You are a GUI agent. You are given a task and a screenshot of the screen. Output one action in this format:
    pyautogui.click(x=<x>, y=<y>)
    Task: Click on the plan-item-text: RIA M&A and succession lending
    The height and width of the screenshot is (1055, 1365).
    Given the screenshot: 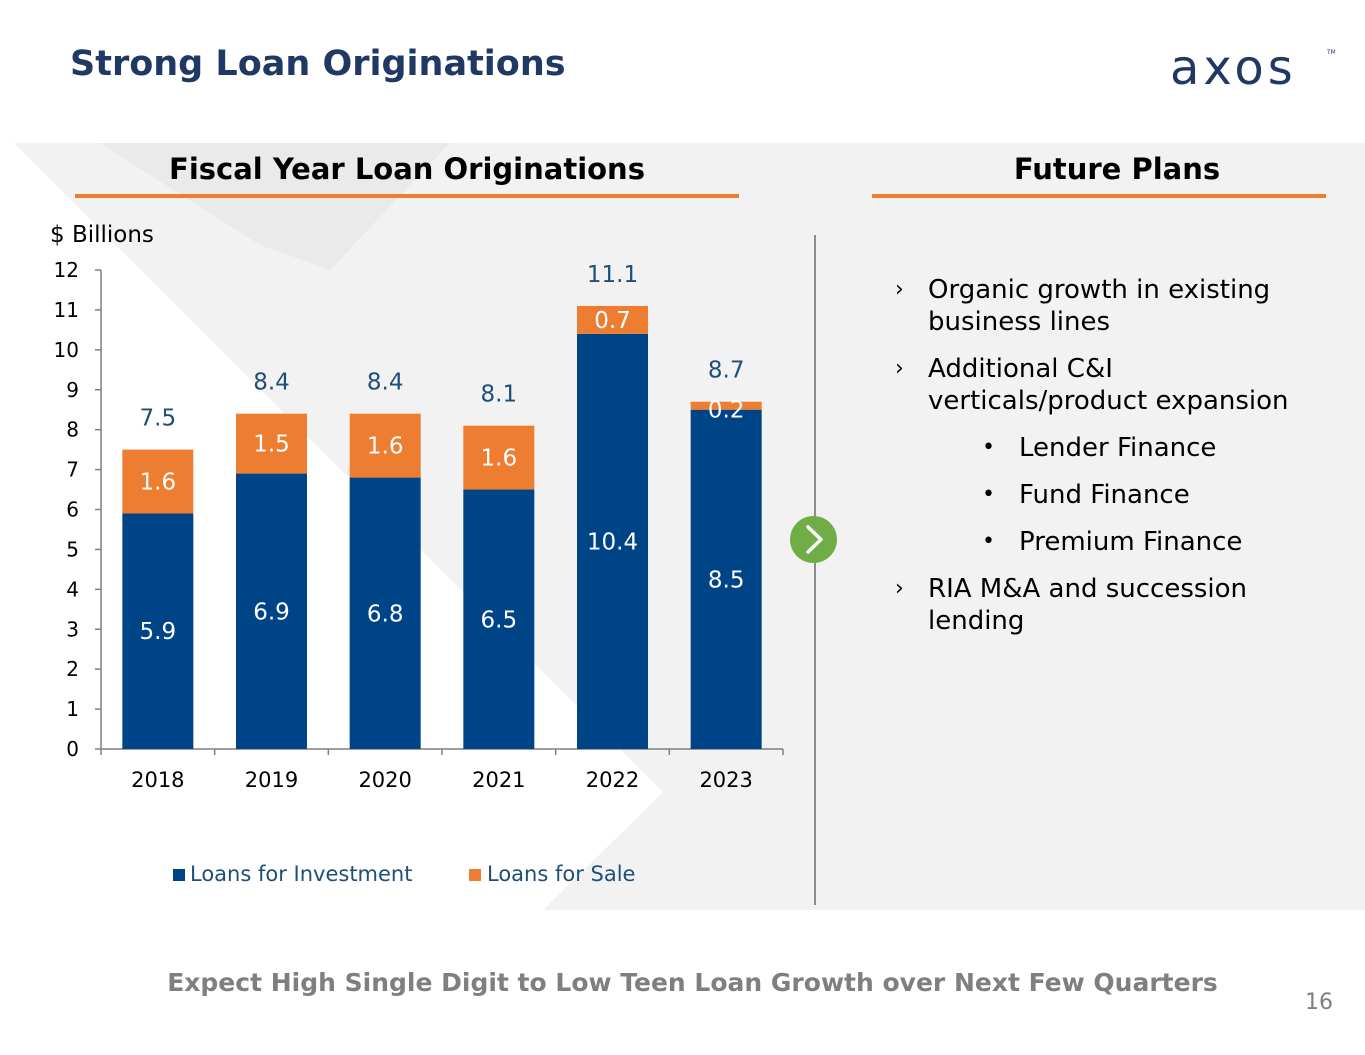 What is the action you would take?
    pyautogui.click(x=1088, y=605)
    